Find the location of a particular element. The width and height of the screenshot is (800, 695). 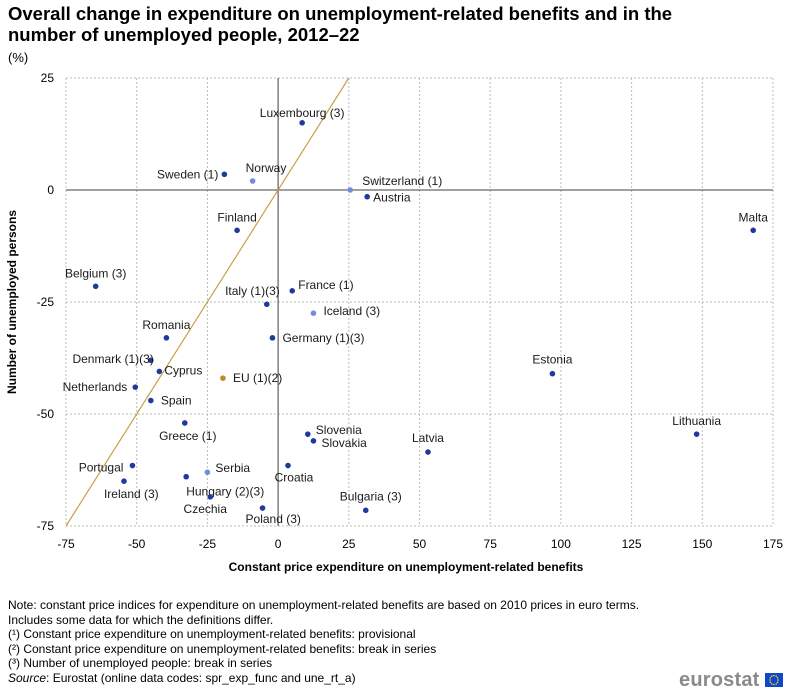

x-tick-label: 0 is located at coordinates (278, 544).